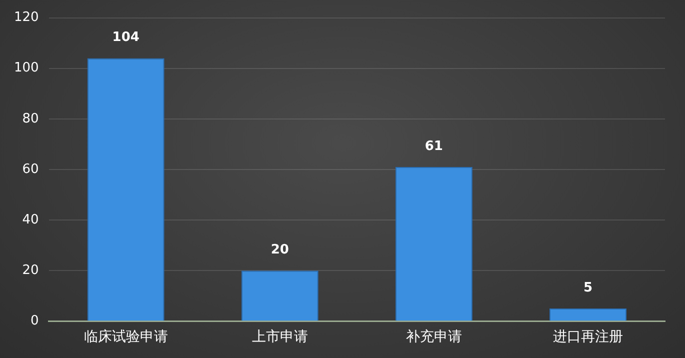 The width and height of the screenshot is (685, 358). I want to click on y-tick-label: 40, so click(30, 220).